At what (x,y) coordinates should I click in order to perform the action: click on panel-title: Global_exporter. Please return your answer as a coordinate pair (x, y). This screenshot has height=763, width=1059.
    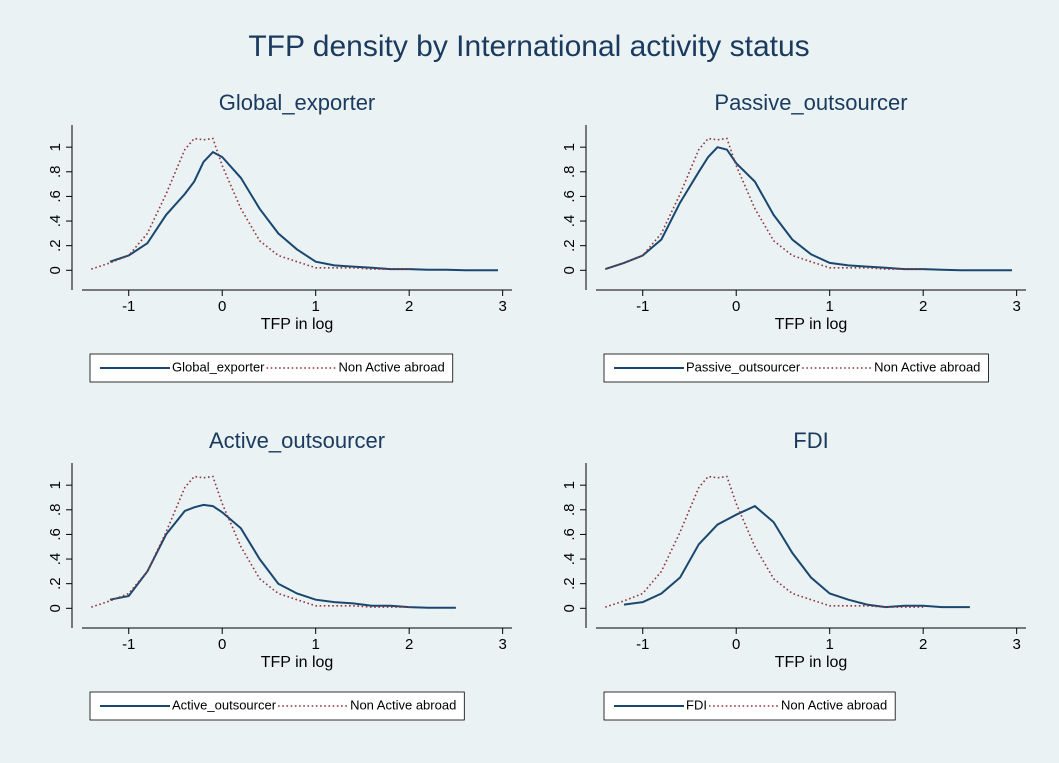
    Looking at the image, I should click on (297, 102).